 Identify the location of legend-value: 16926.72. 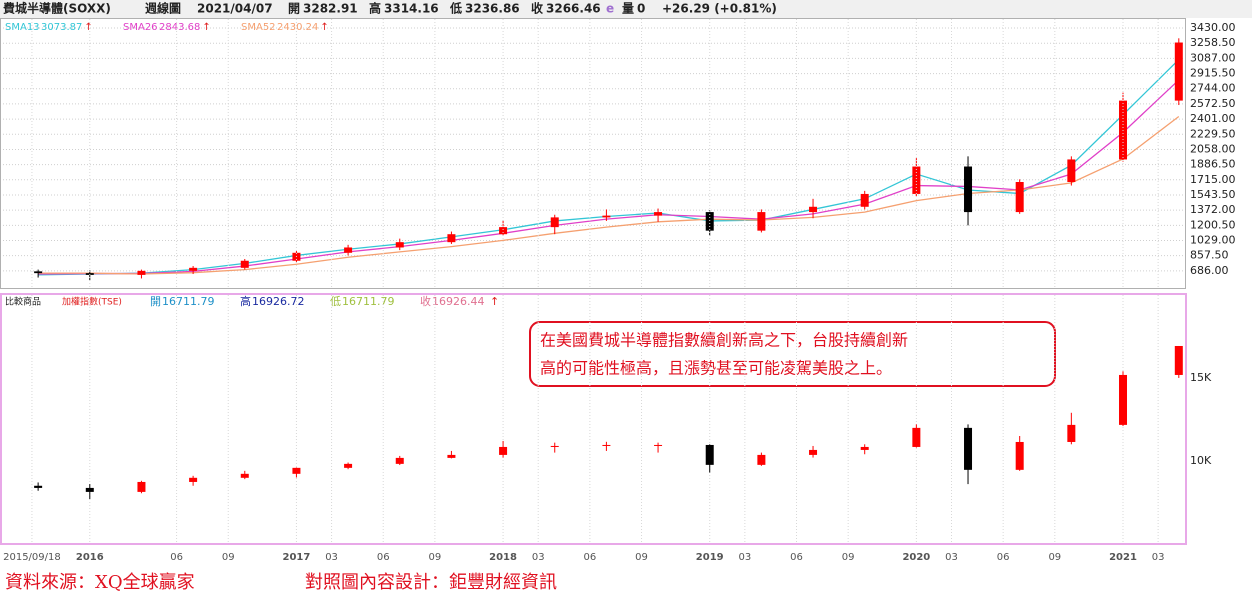
(278, 301).